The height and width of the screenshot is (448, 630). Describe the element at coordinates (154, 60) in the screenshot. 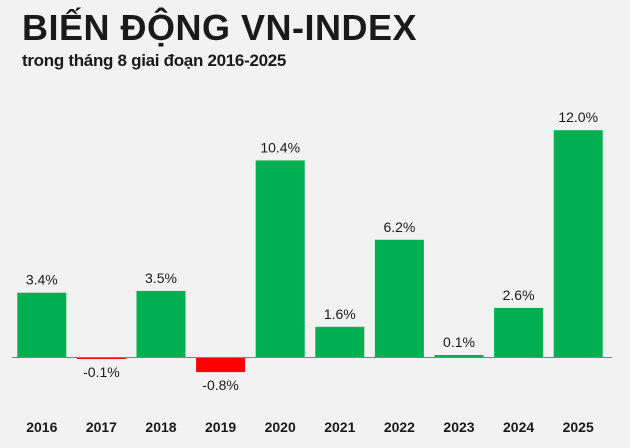

I see `chart-subtitle: trong tháng 8 giai đoạn 2016-2025` at that location.